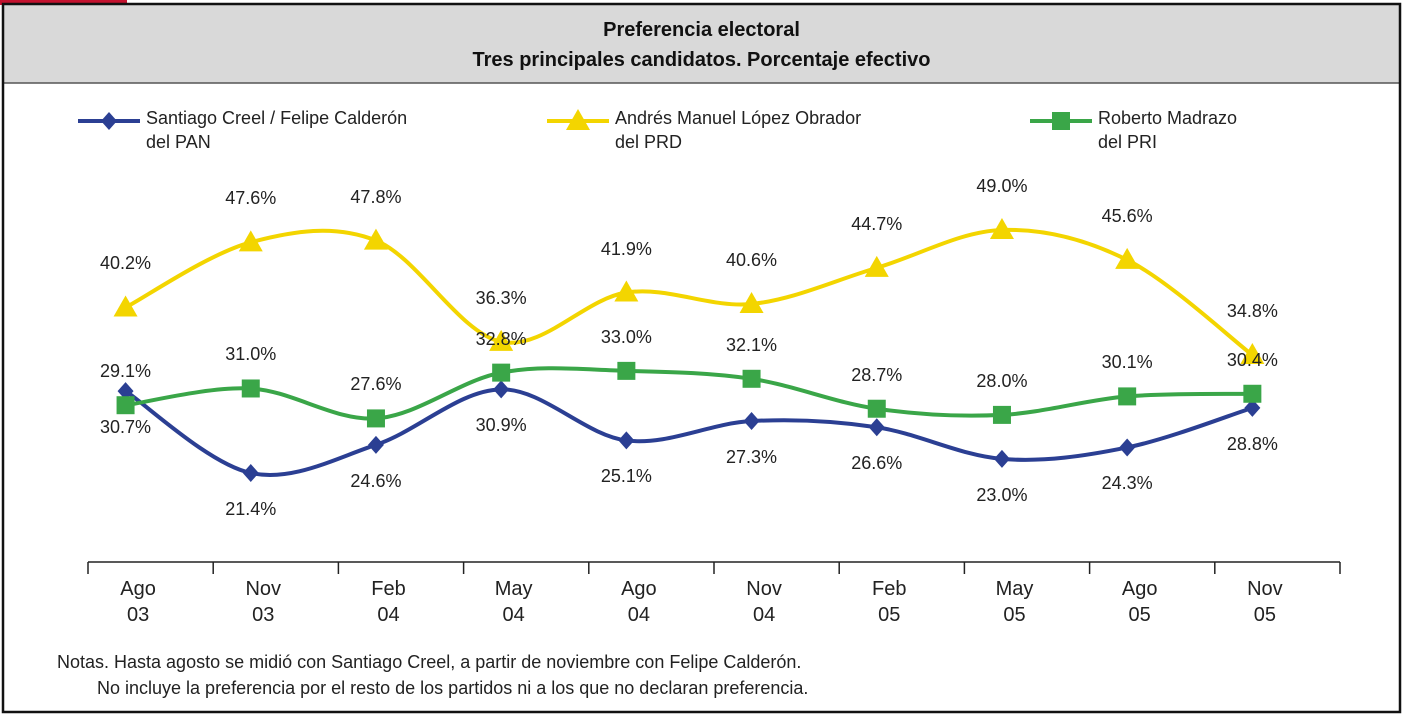 The image size is (1403, 714). I want to click on x-tick-label: Ago 05, so click(1139, 602).